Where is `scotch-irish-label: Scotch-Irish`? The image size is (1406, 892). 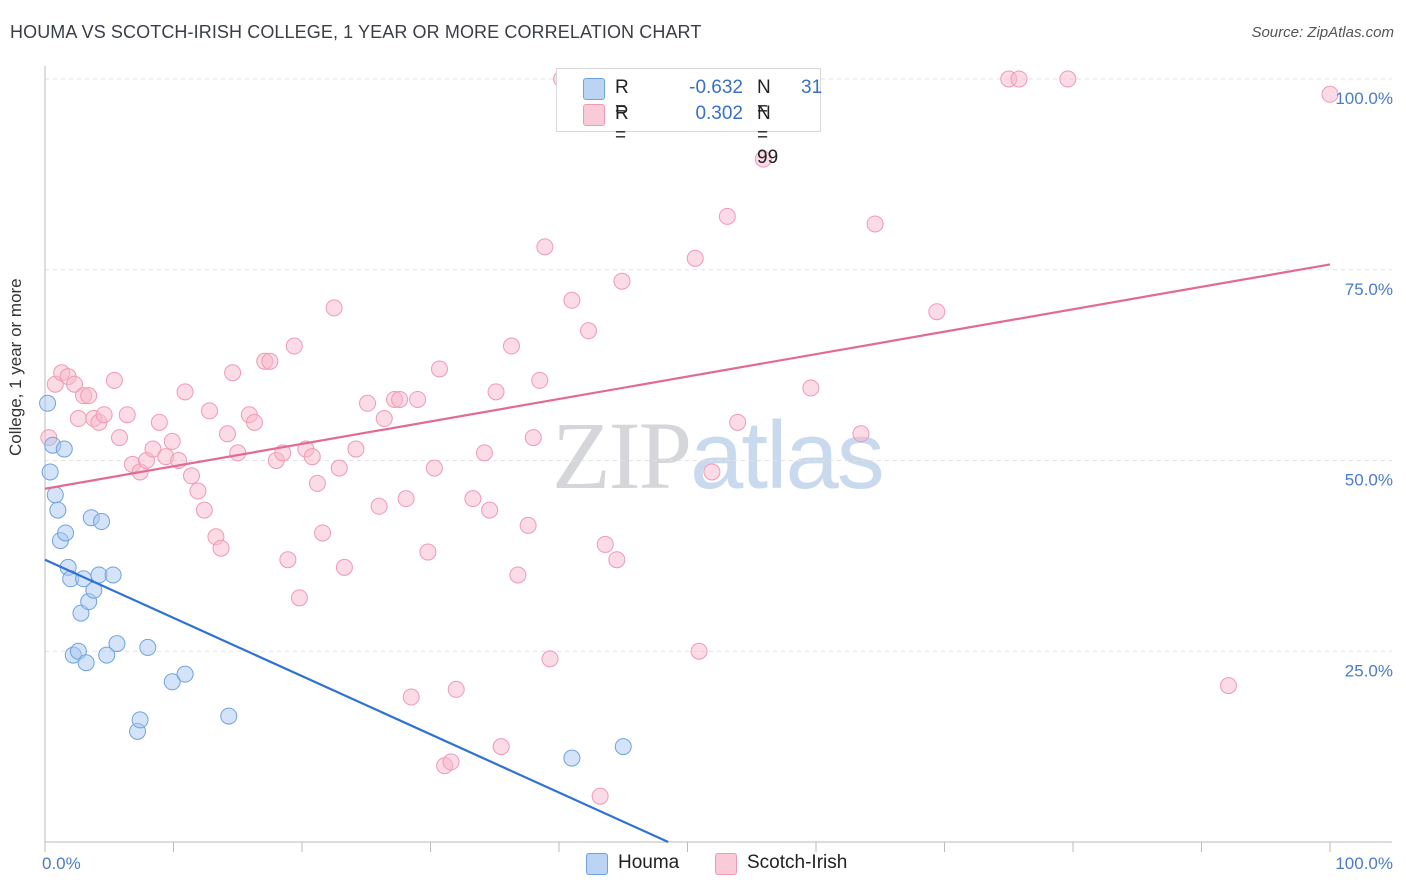 scotch-irish-label: Scotch-Irish is located at coordinates (797, 862).